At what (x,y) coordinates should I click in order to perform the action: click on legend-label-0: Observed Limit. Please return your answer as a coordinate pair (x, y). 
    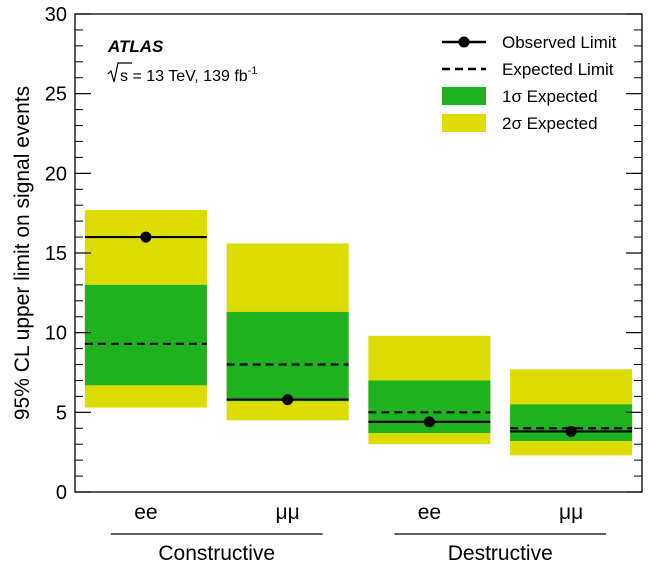
    Looking at the image, I should click on (559, 42).